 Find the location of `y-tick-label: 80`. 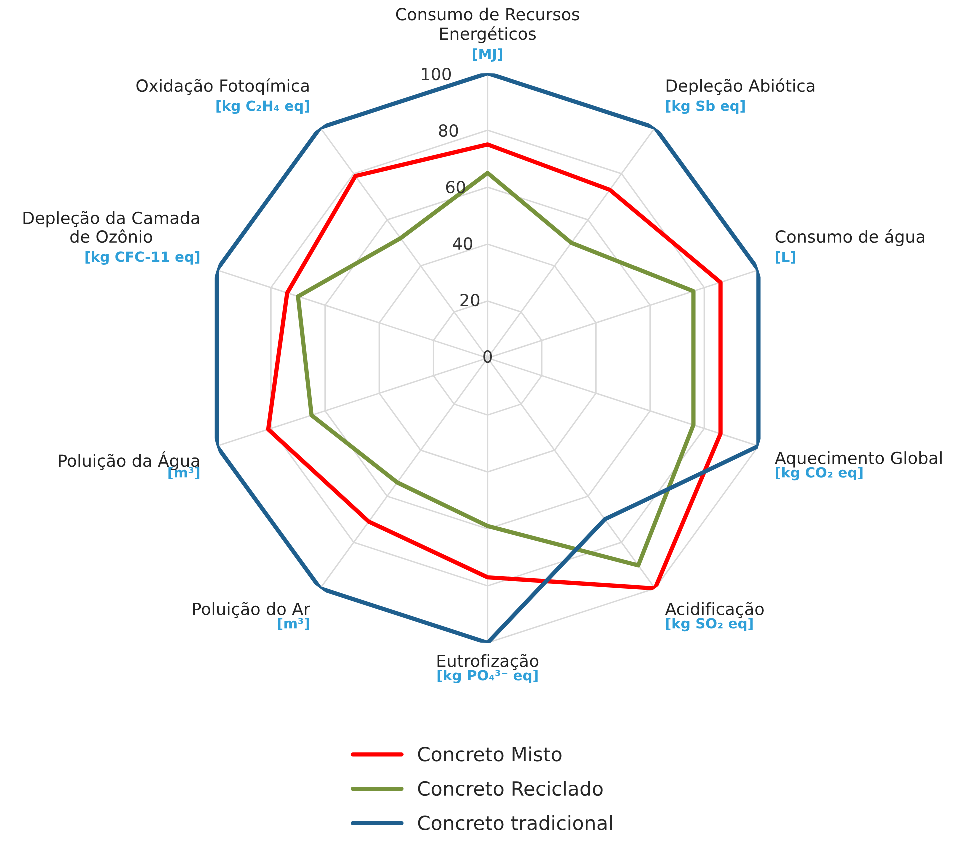

y-tick-label: 80 is located at coordinates (448, 131).